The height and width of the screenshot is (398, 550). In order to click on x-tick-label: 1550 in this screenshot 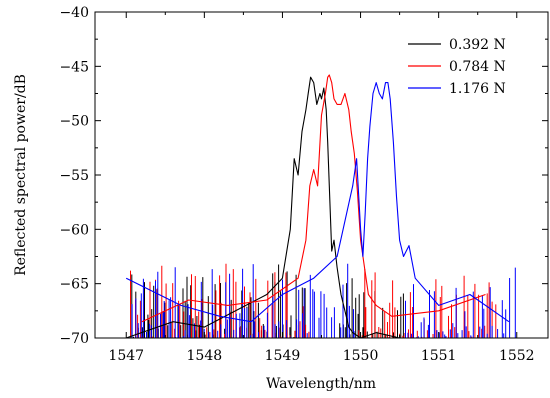, I will do `click(361, 356)`.